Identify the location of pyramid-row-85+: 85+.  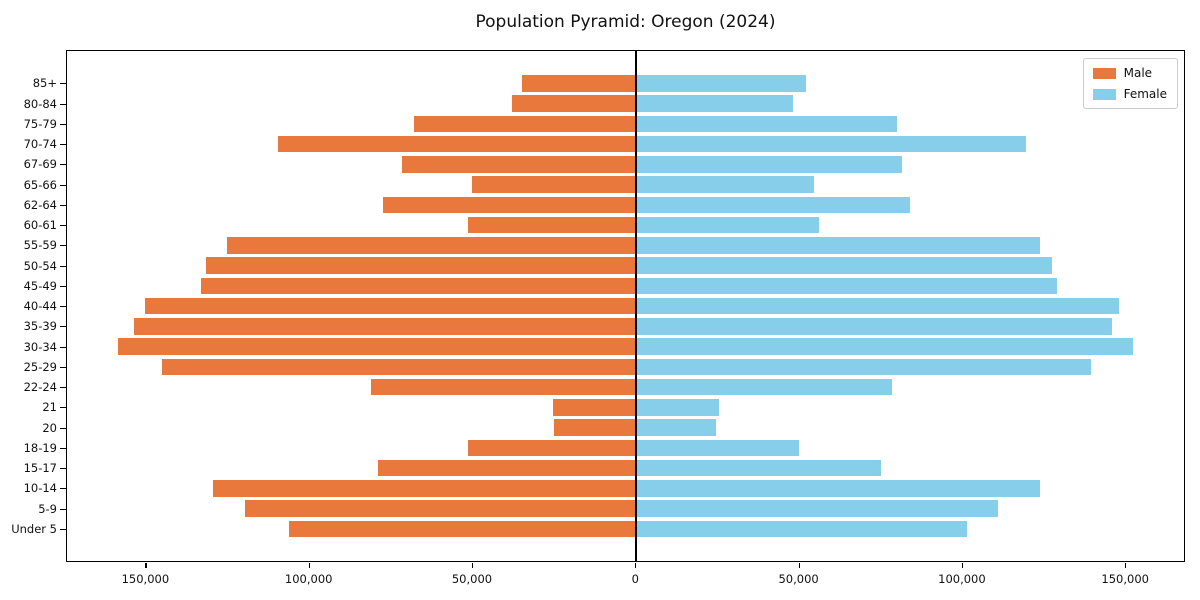
(608, 83).